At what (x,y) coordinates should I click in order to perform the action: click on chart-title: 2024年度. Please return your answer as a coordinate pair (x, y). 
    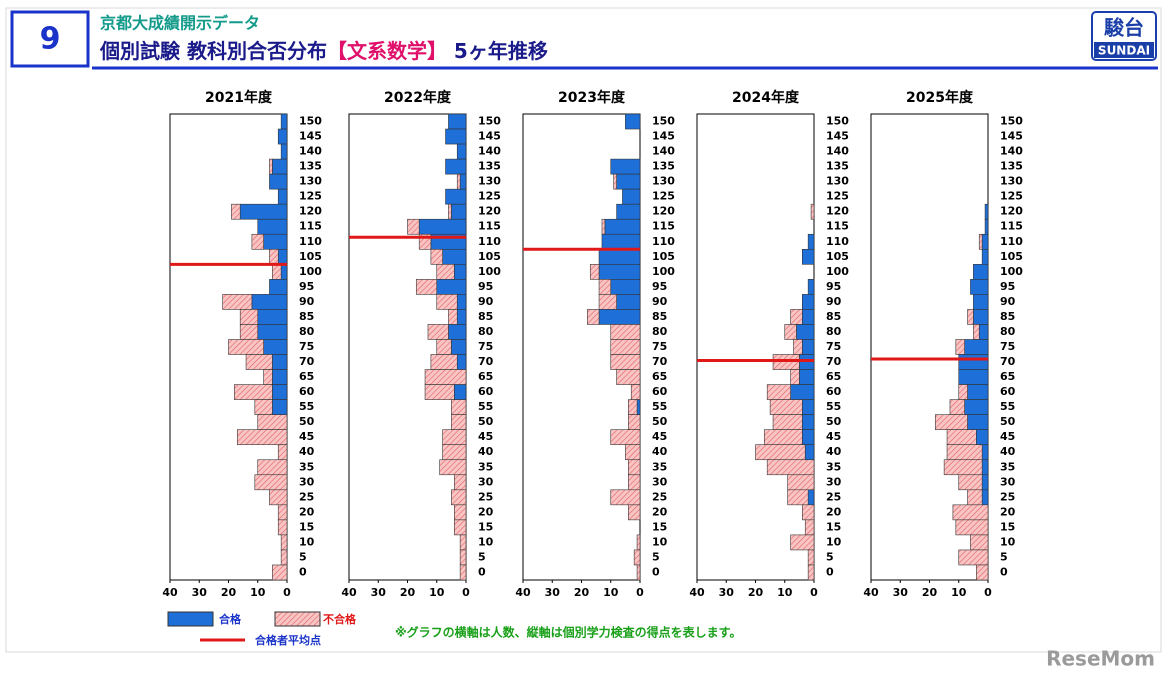
    Looking at the image, I should click on (766, 97).